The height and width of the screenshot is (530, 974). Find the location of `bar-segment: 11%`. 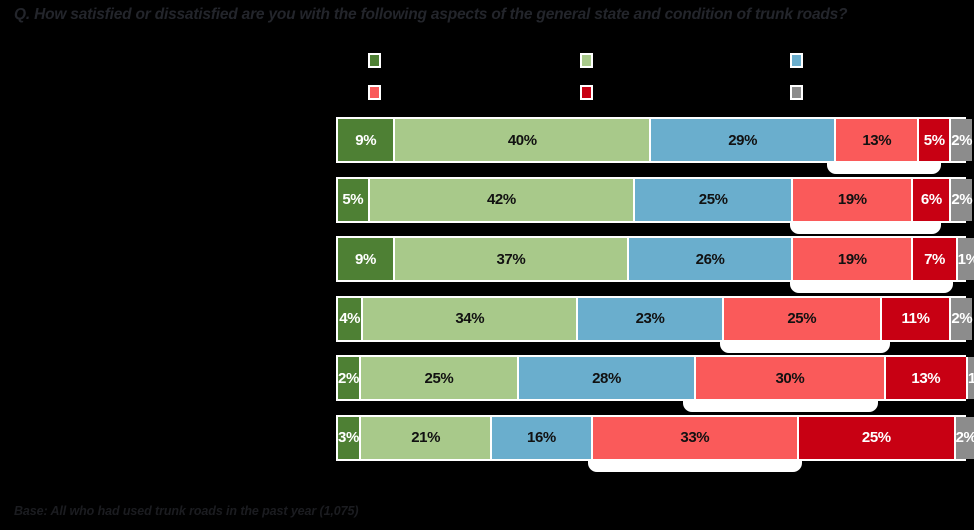

bar-segment: 11% is located at coordinates (916, 318).